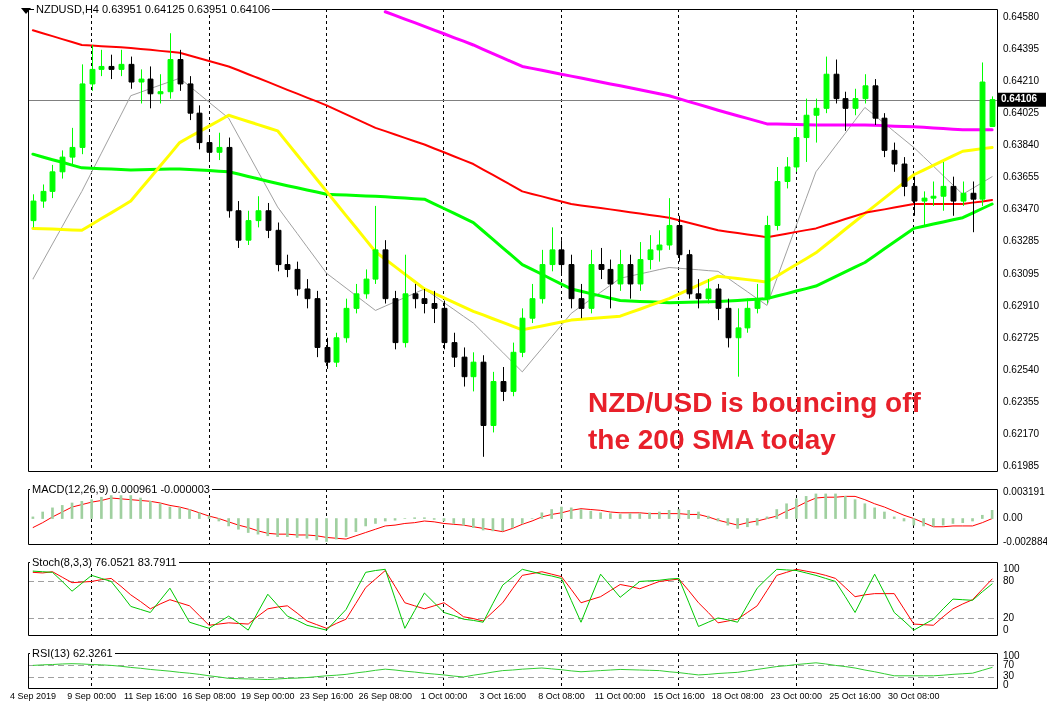 This screenshot has height=707, width=1047. I want to click on x-tick-label: 23 Sep 16:00, so click(326, 696).